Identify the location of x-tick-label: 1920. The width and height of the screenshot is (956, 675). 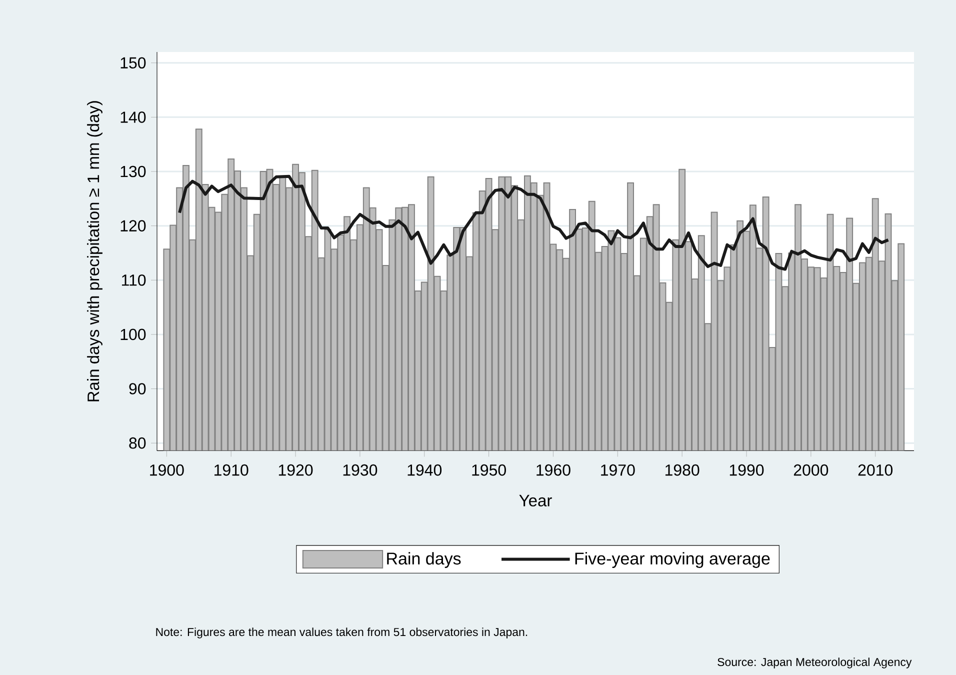
(295, 470).